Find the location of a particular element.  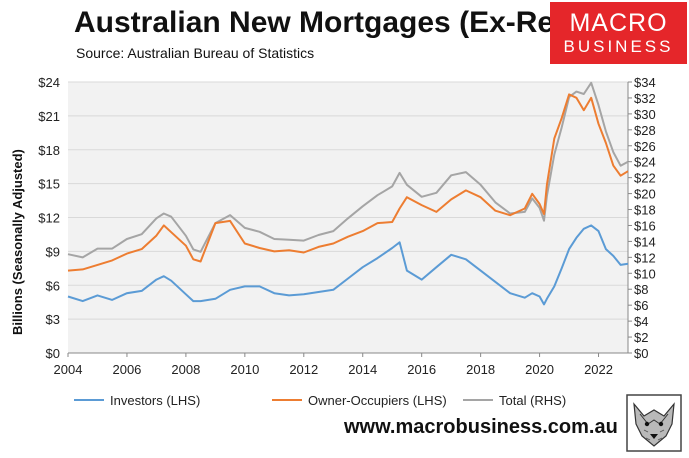

y-right-tick-label: $6 is located at coordinates (641, 305).